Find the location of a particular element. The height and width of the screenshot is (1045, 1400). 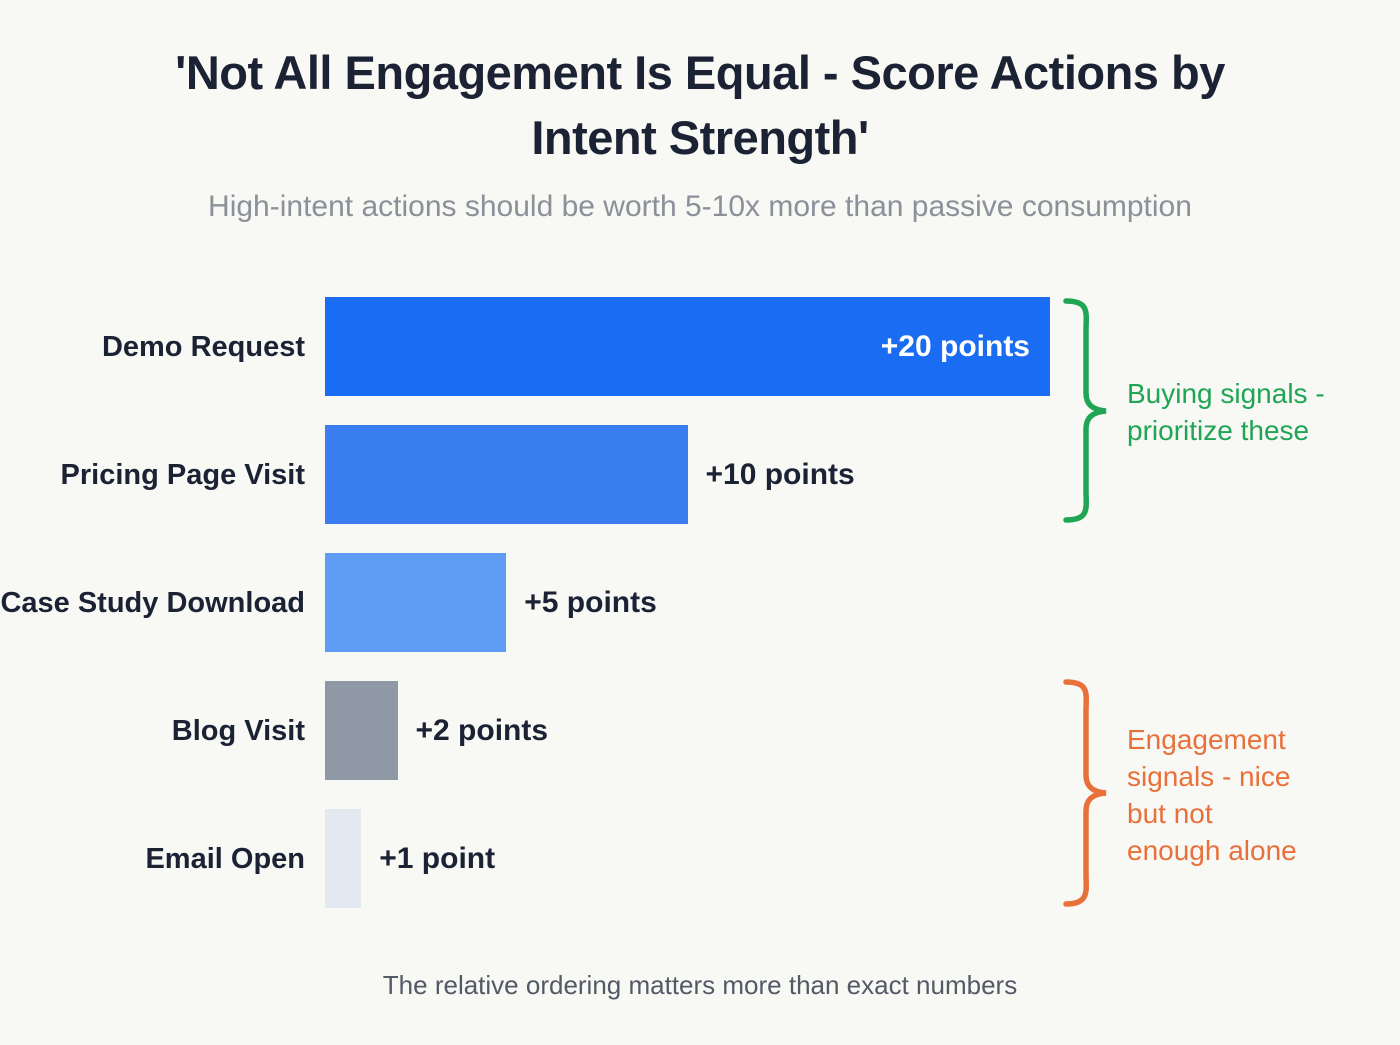

bar-demo-request: +20 points is located at coordinates (687, 346).